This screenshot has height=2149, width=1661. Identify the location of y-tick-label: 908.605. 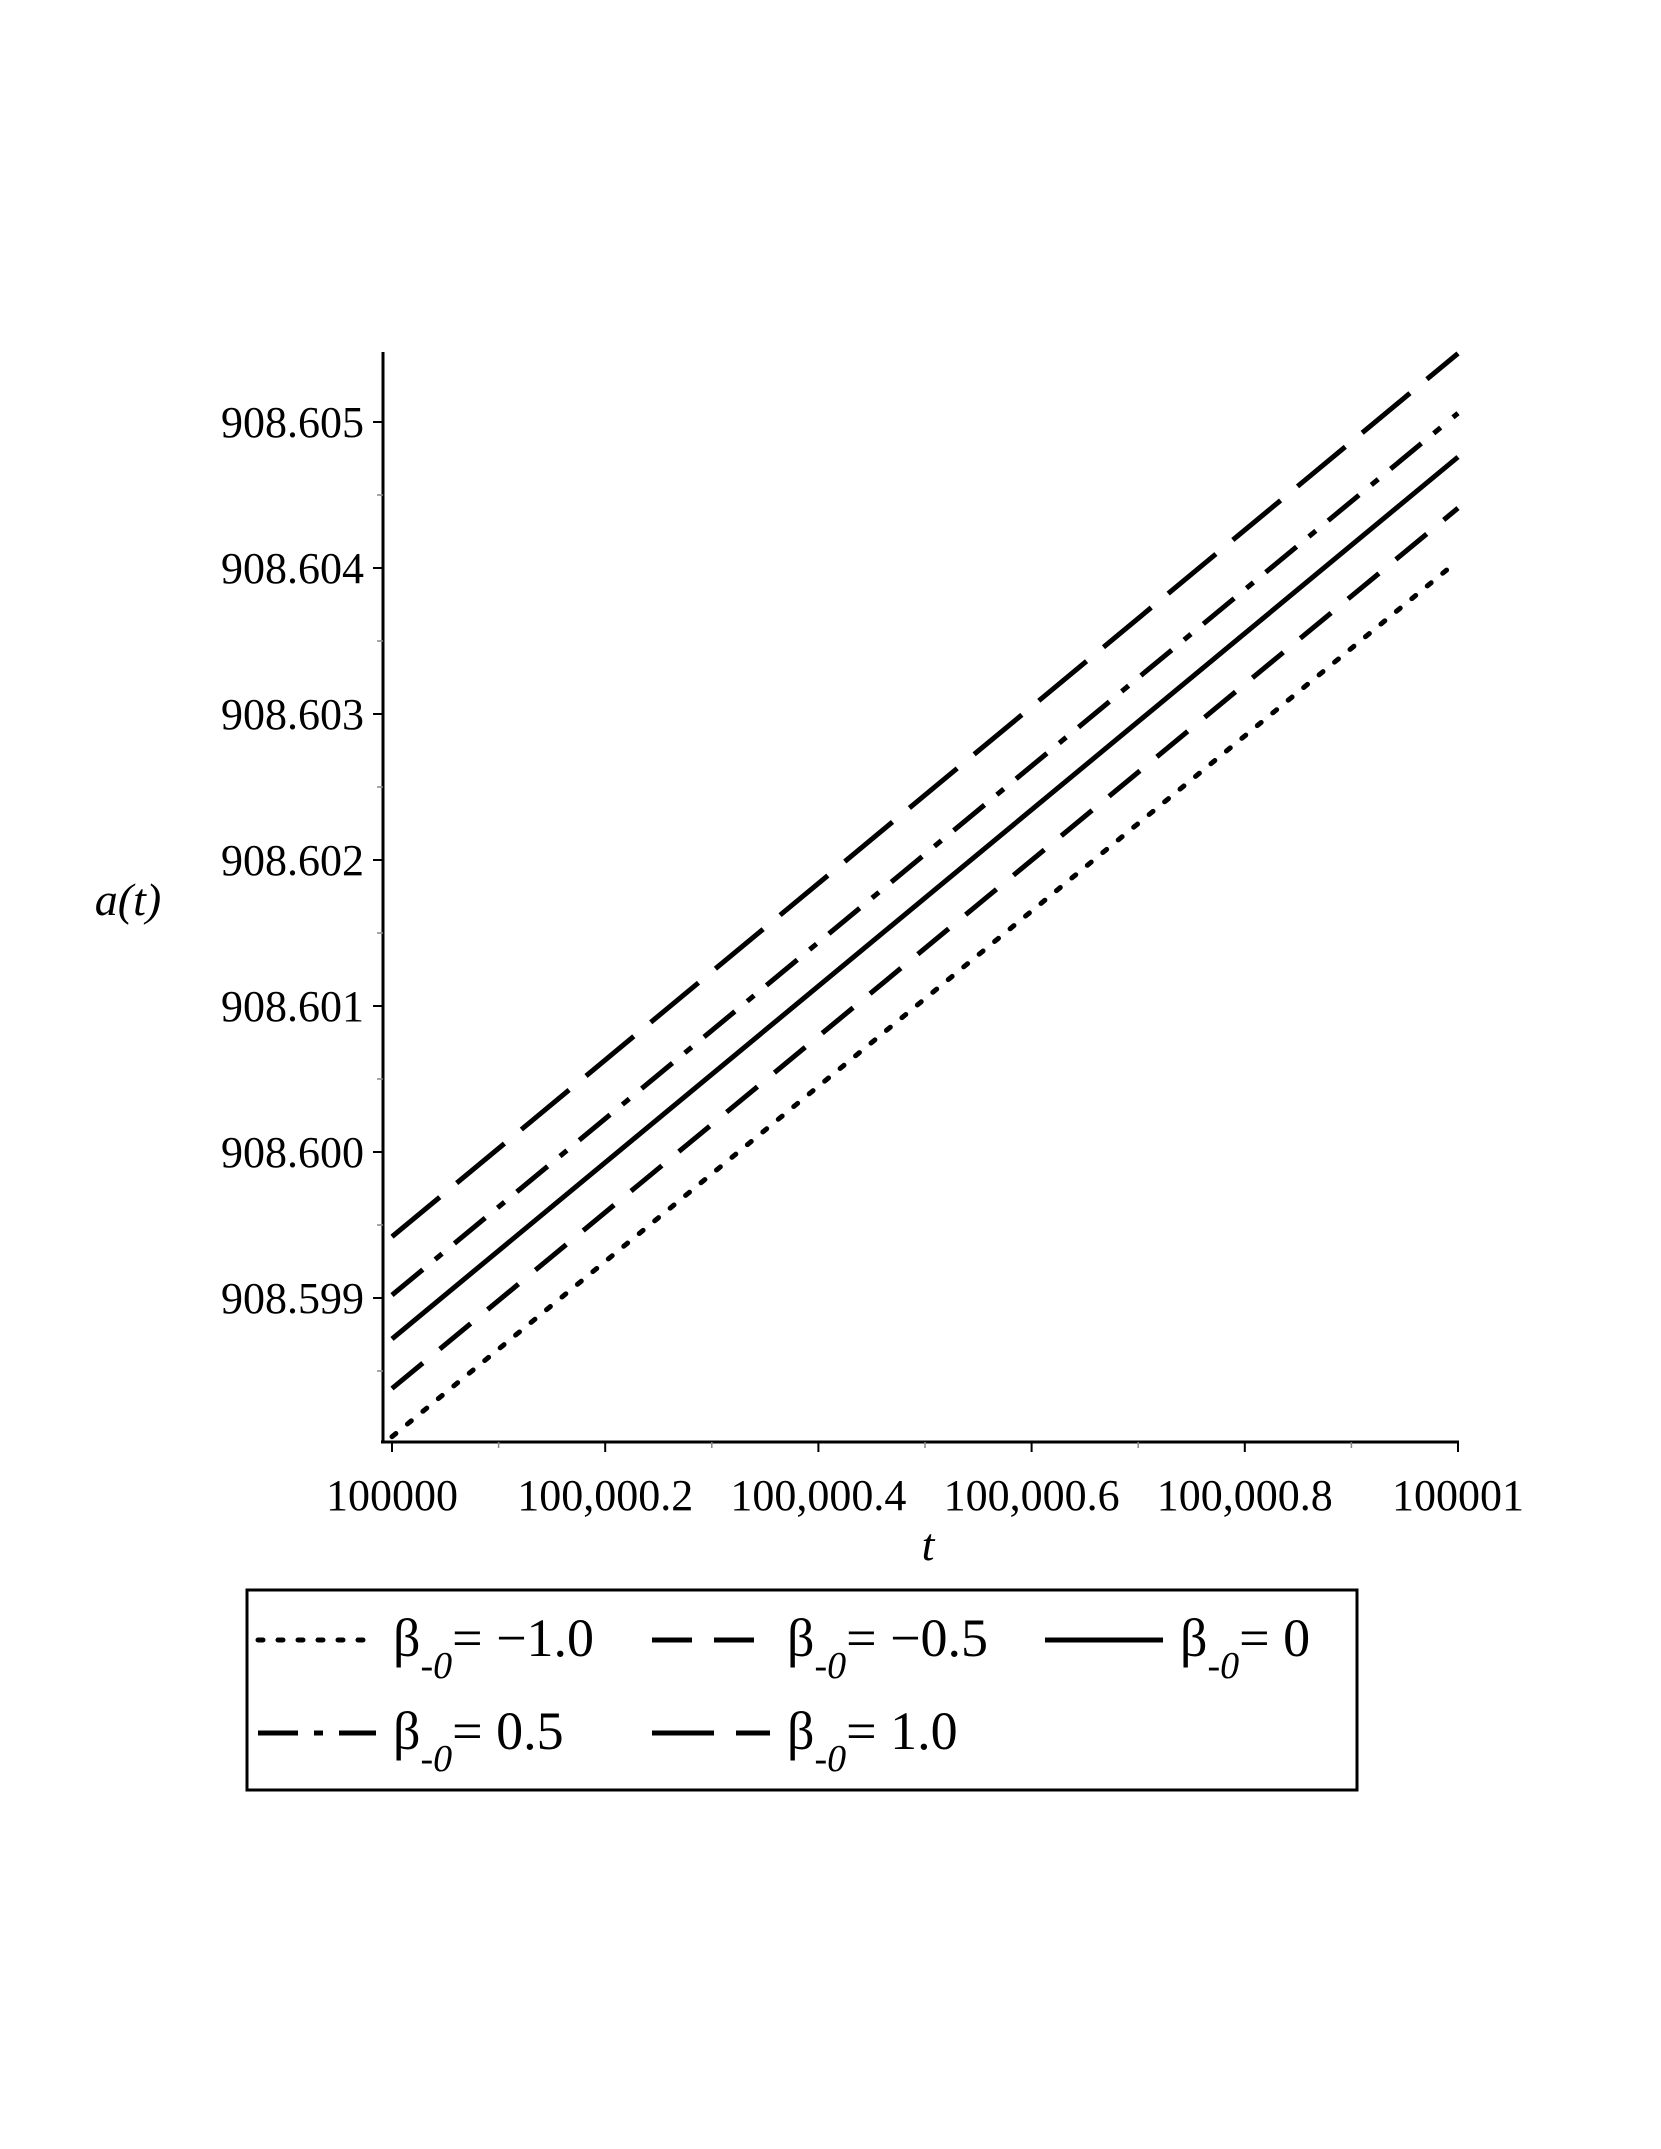
(292, 422).